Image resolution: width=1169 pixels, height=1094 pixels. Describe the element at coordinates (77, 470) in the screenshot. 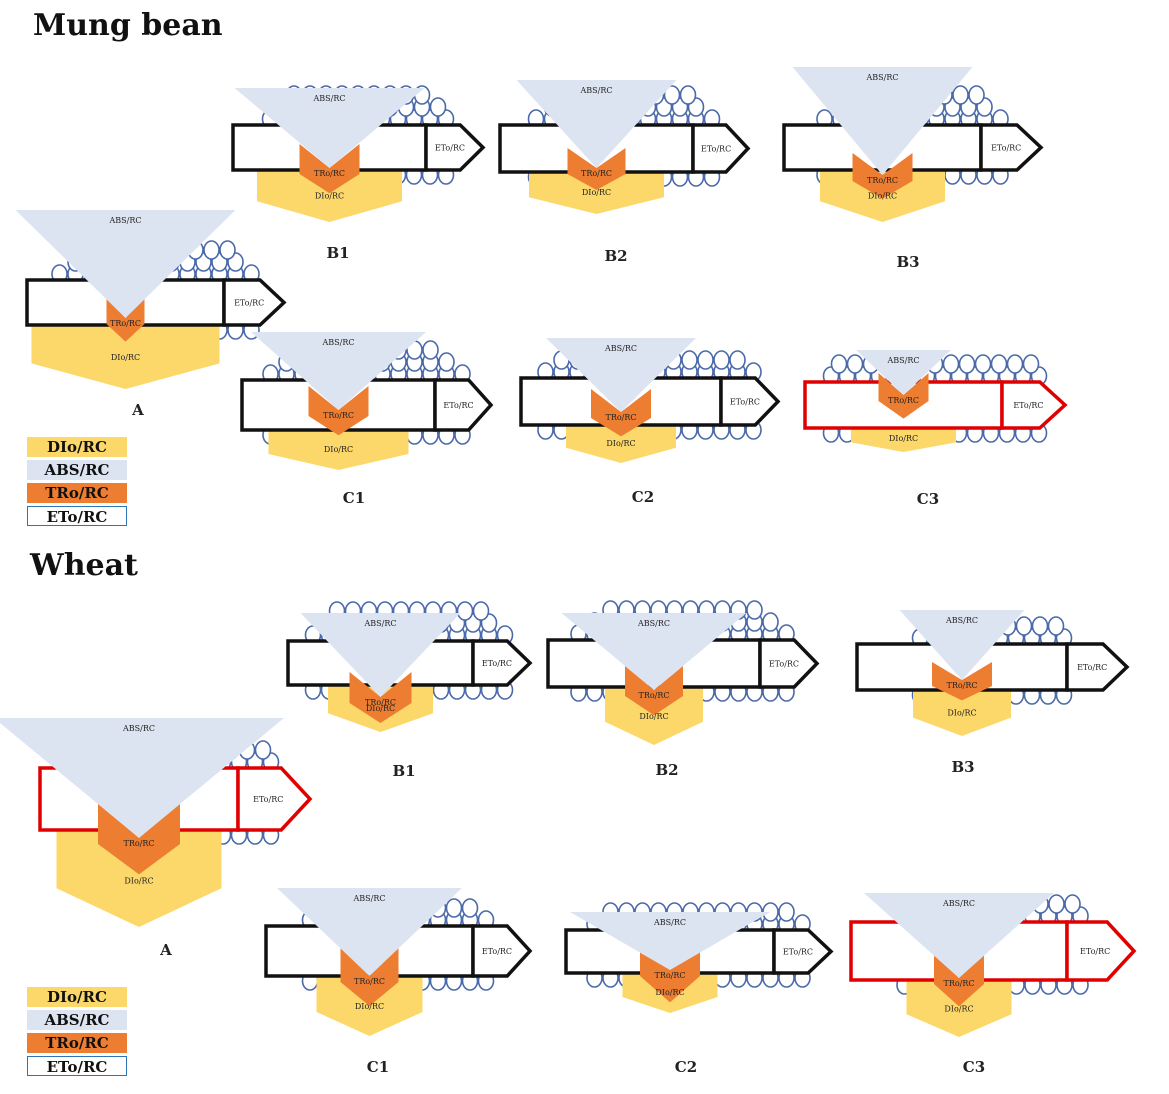

I see `legend-abs-rc: ABS/RC` at that location.